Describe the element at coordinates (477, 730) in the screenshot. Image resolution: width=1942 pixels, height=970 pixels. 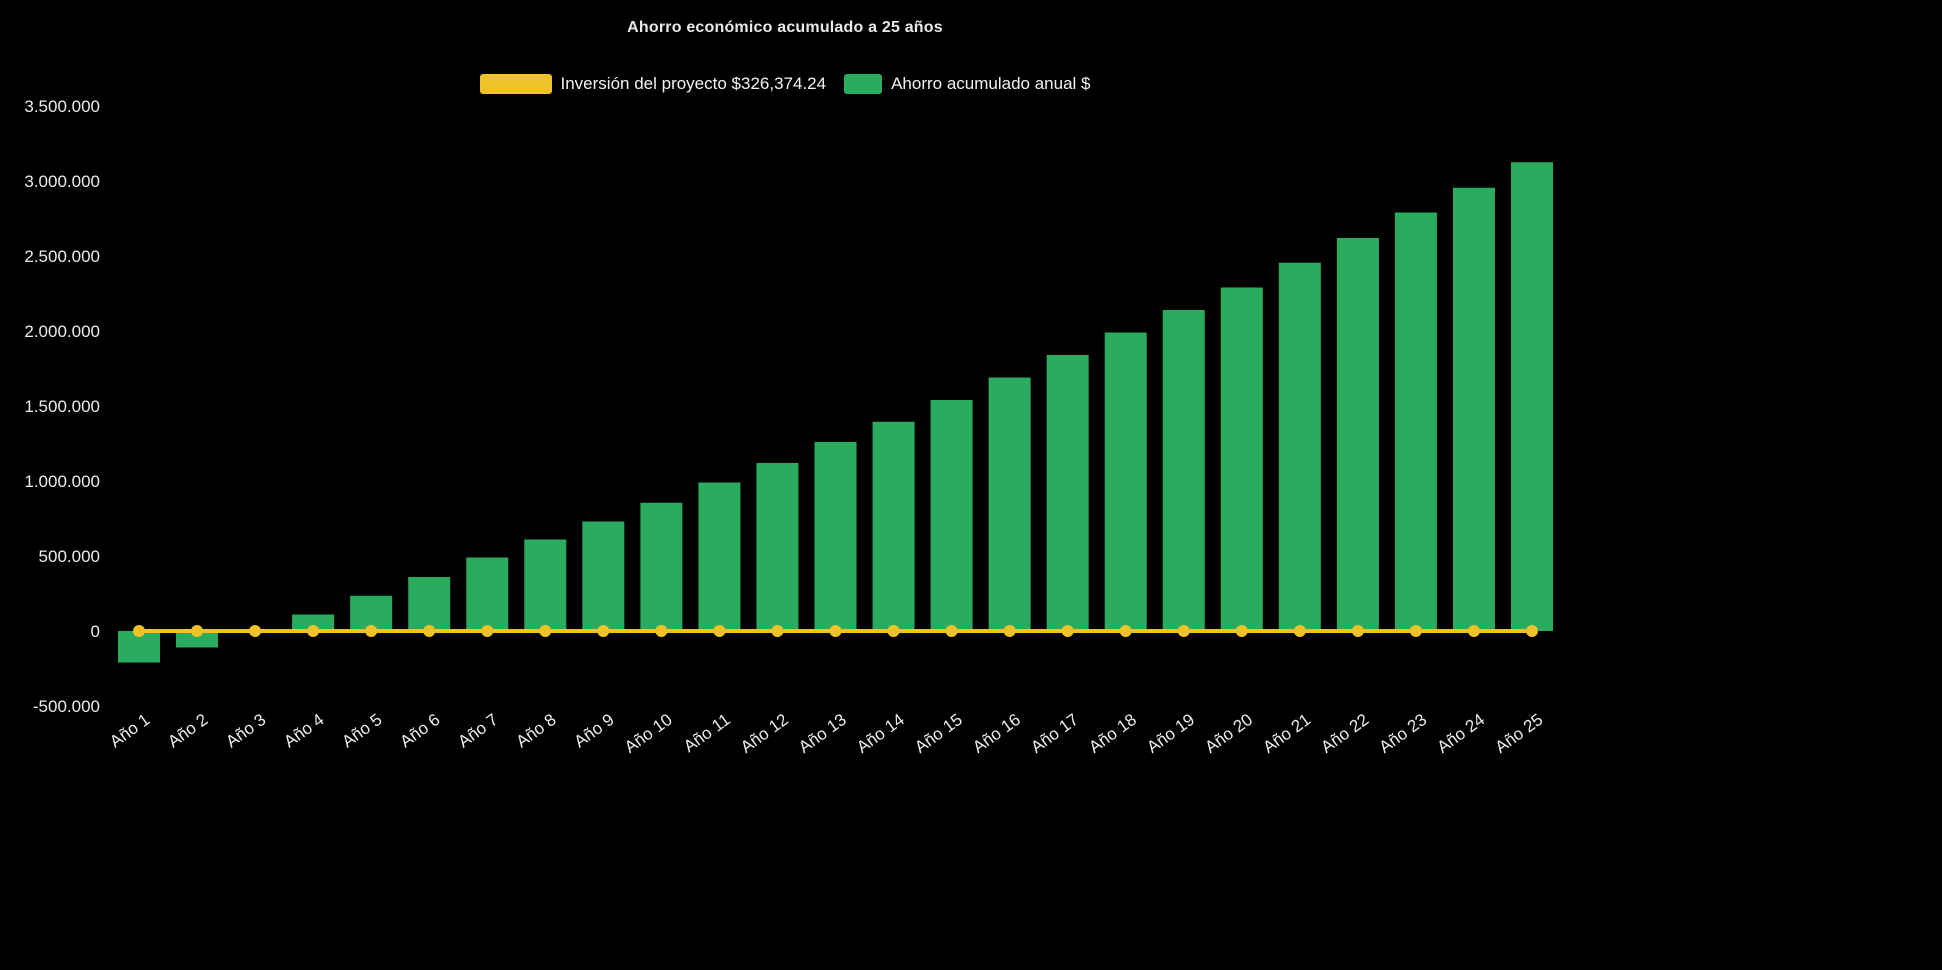
I see `x-axis-label: Año 7` at that location.